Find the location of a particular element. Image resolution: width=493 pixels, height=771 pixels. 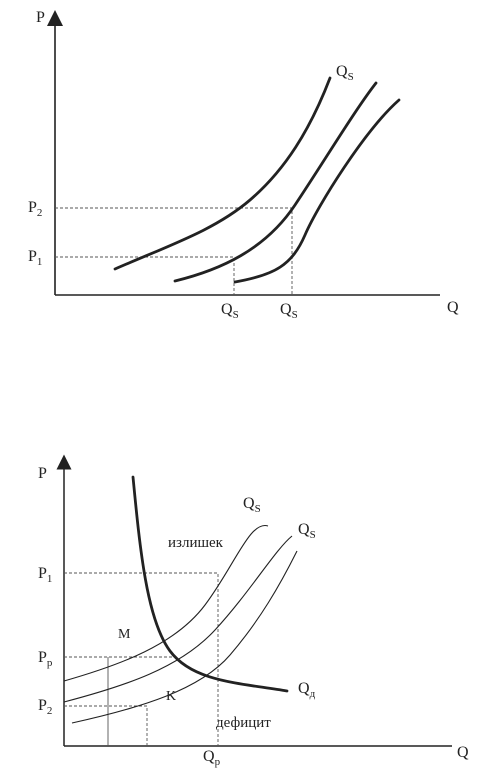

qs-label-2: QS is located at coordinates (307, 531).